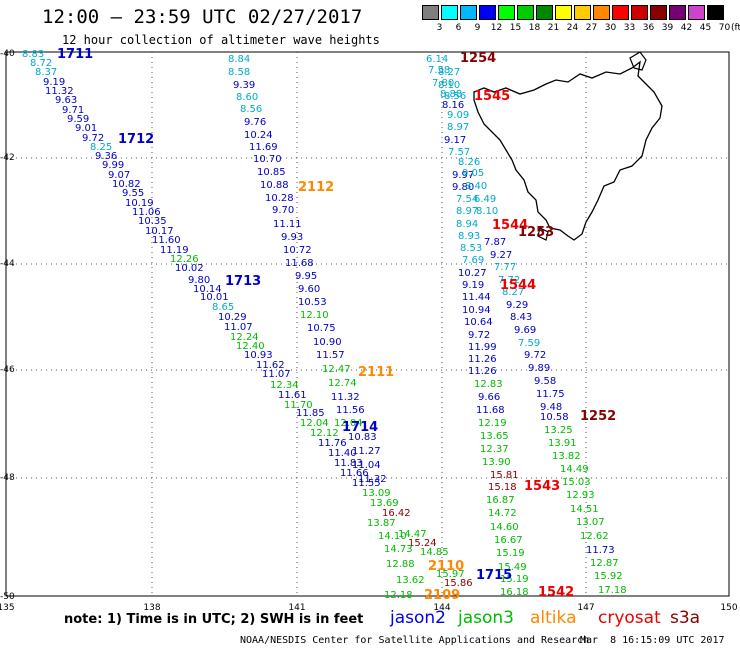  What do you see at coordinates (598, 416) in the screenshot?
I see `pass-time-label: 1252` at bounding box center [598, 416].